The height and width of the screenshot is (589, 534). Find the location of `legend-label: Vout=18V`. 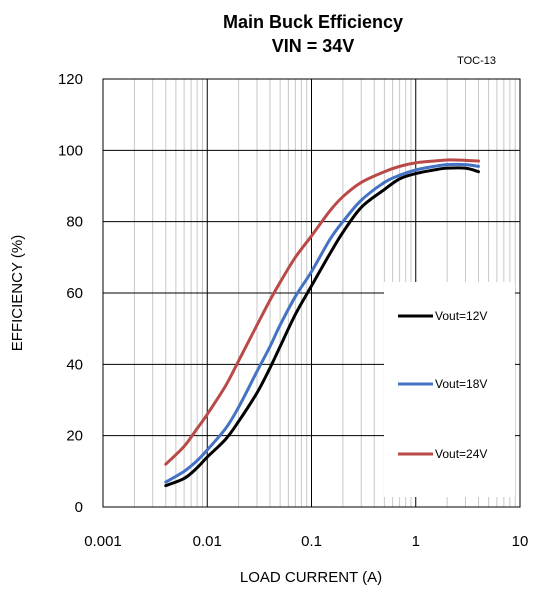

legend-label: Vout=18V is located at coordinates (461, 384).